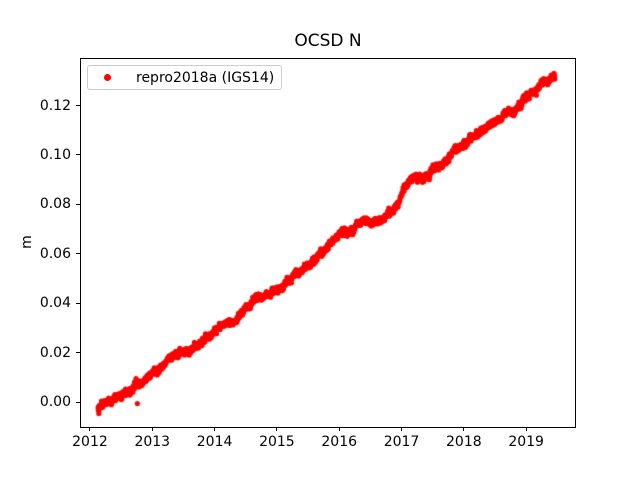 This screenshot has height=480, width=640. I want to click on y-tick-label: 0.00, so click(55, 402).